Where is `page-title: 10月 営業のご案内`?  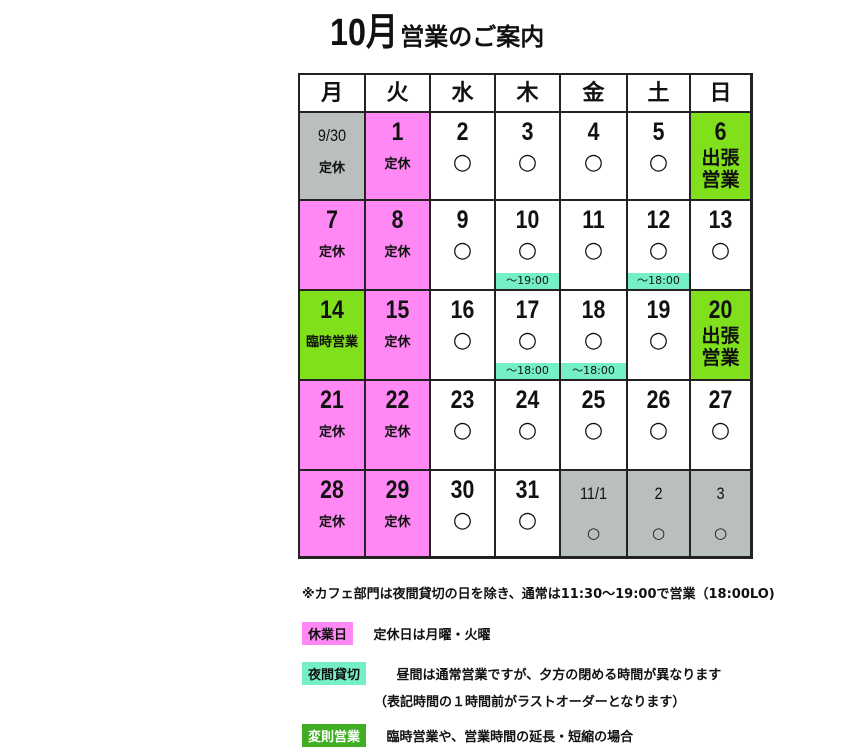 page-title: 10月 営業のご案内 is located at coordinates (437, 31).